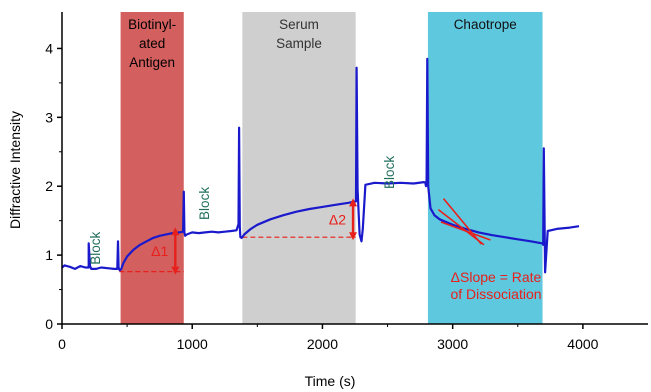  Describe the element at coordinates (49, 48) in the screenshot. I see `y-tick-label-4: 4` at that location.